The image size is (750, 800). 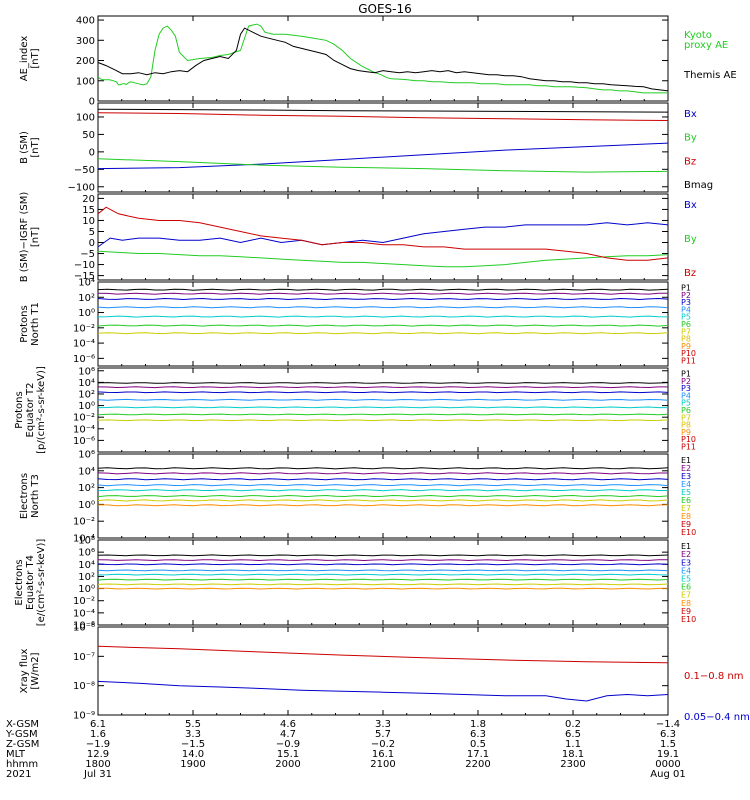 What do you see at coordinates (288, 724) in the screenshot?
I see `footer-value: 4.6` at bounding box center [288, 724].